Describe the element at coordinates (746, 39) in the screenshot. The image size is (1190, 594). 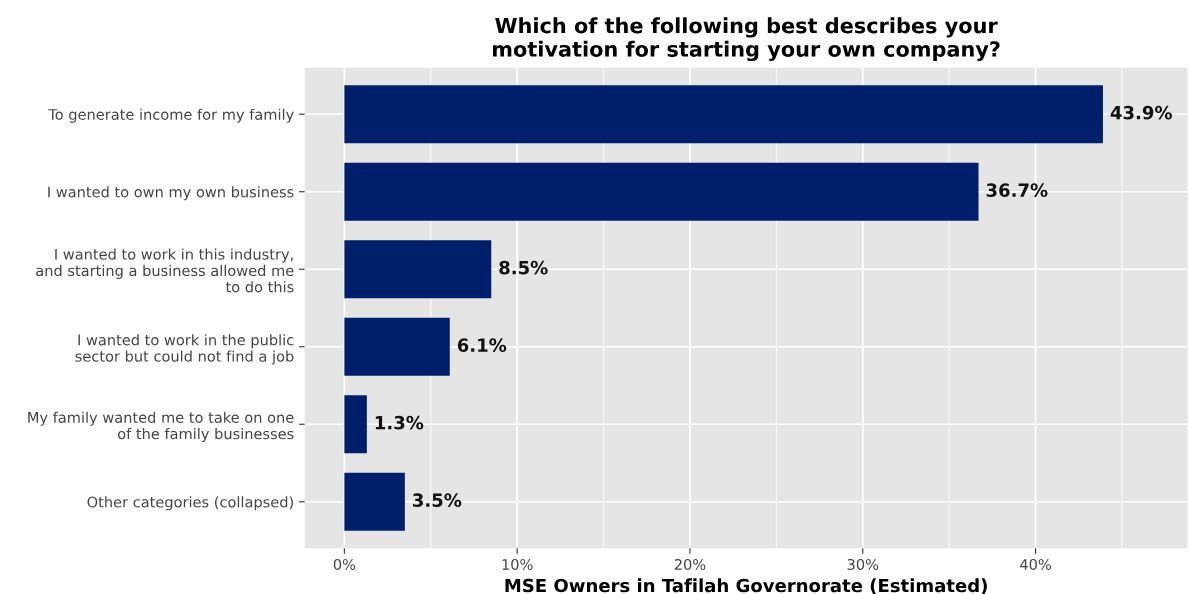
I see `chart-title: Which of the following best describes your motivation for starting your own company?` at that location.